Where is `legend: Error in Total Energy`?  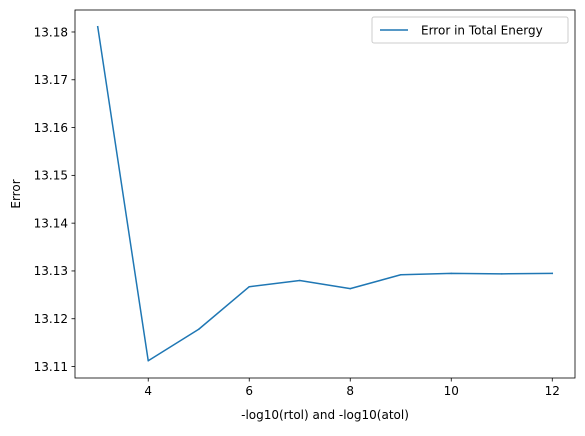 legend: Error in Total Energy is located at coordinates (470, 30).